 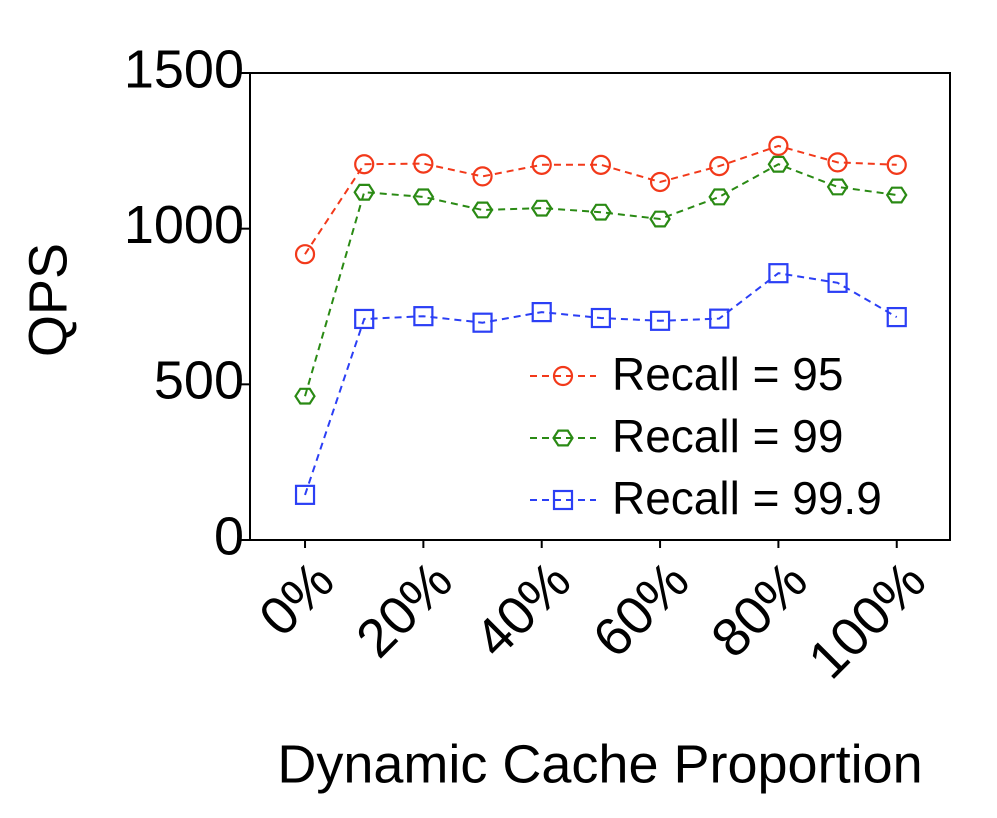 I want to click on legend-label: Recall = 95, so click(x=727, y=374).